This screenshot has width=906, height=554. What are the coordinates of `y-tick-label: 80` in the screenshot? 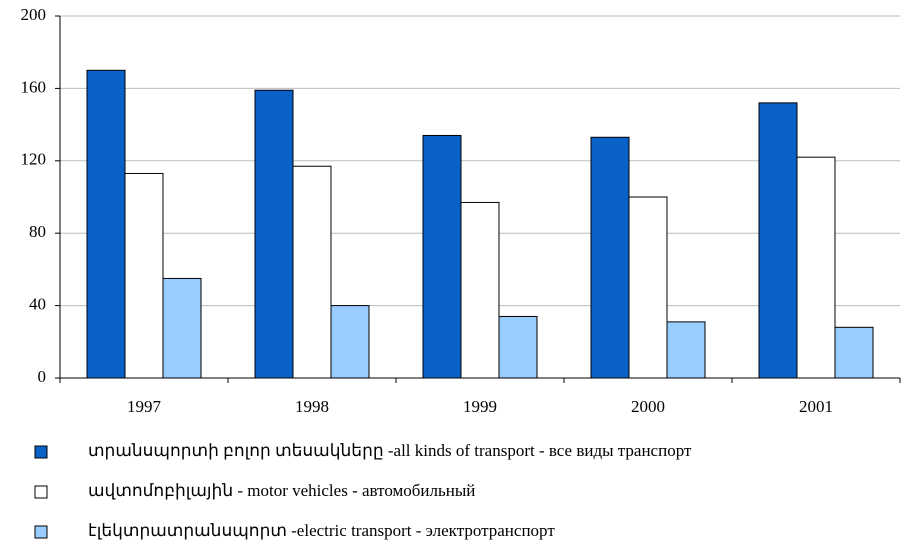 It's located at (37, 231).